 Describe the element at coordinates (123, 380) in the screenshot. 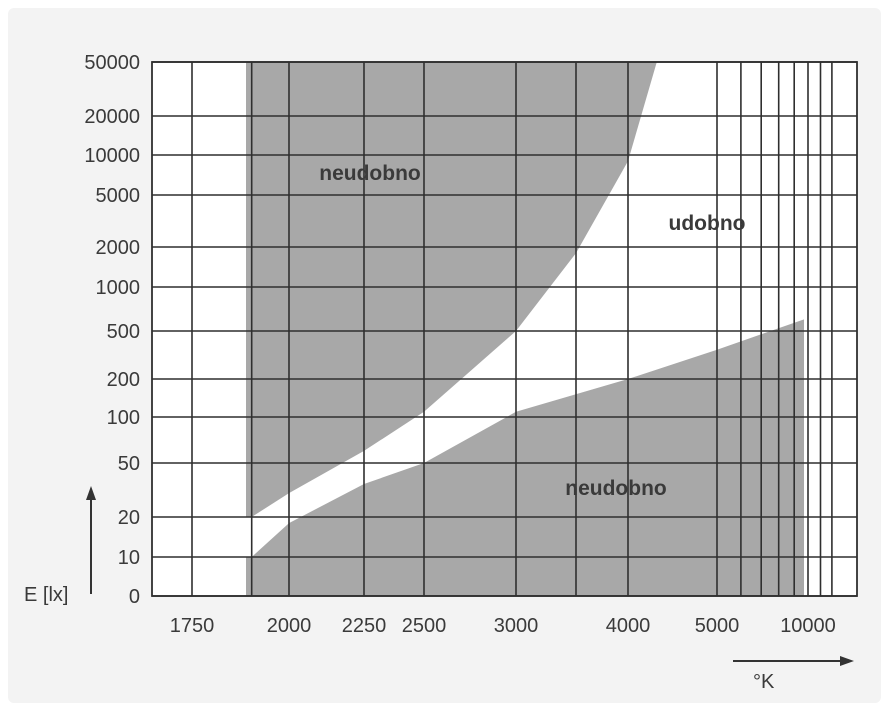

I see `y-tick-label: 200` at that location.